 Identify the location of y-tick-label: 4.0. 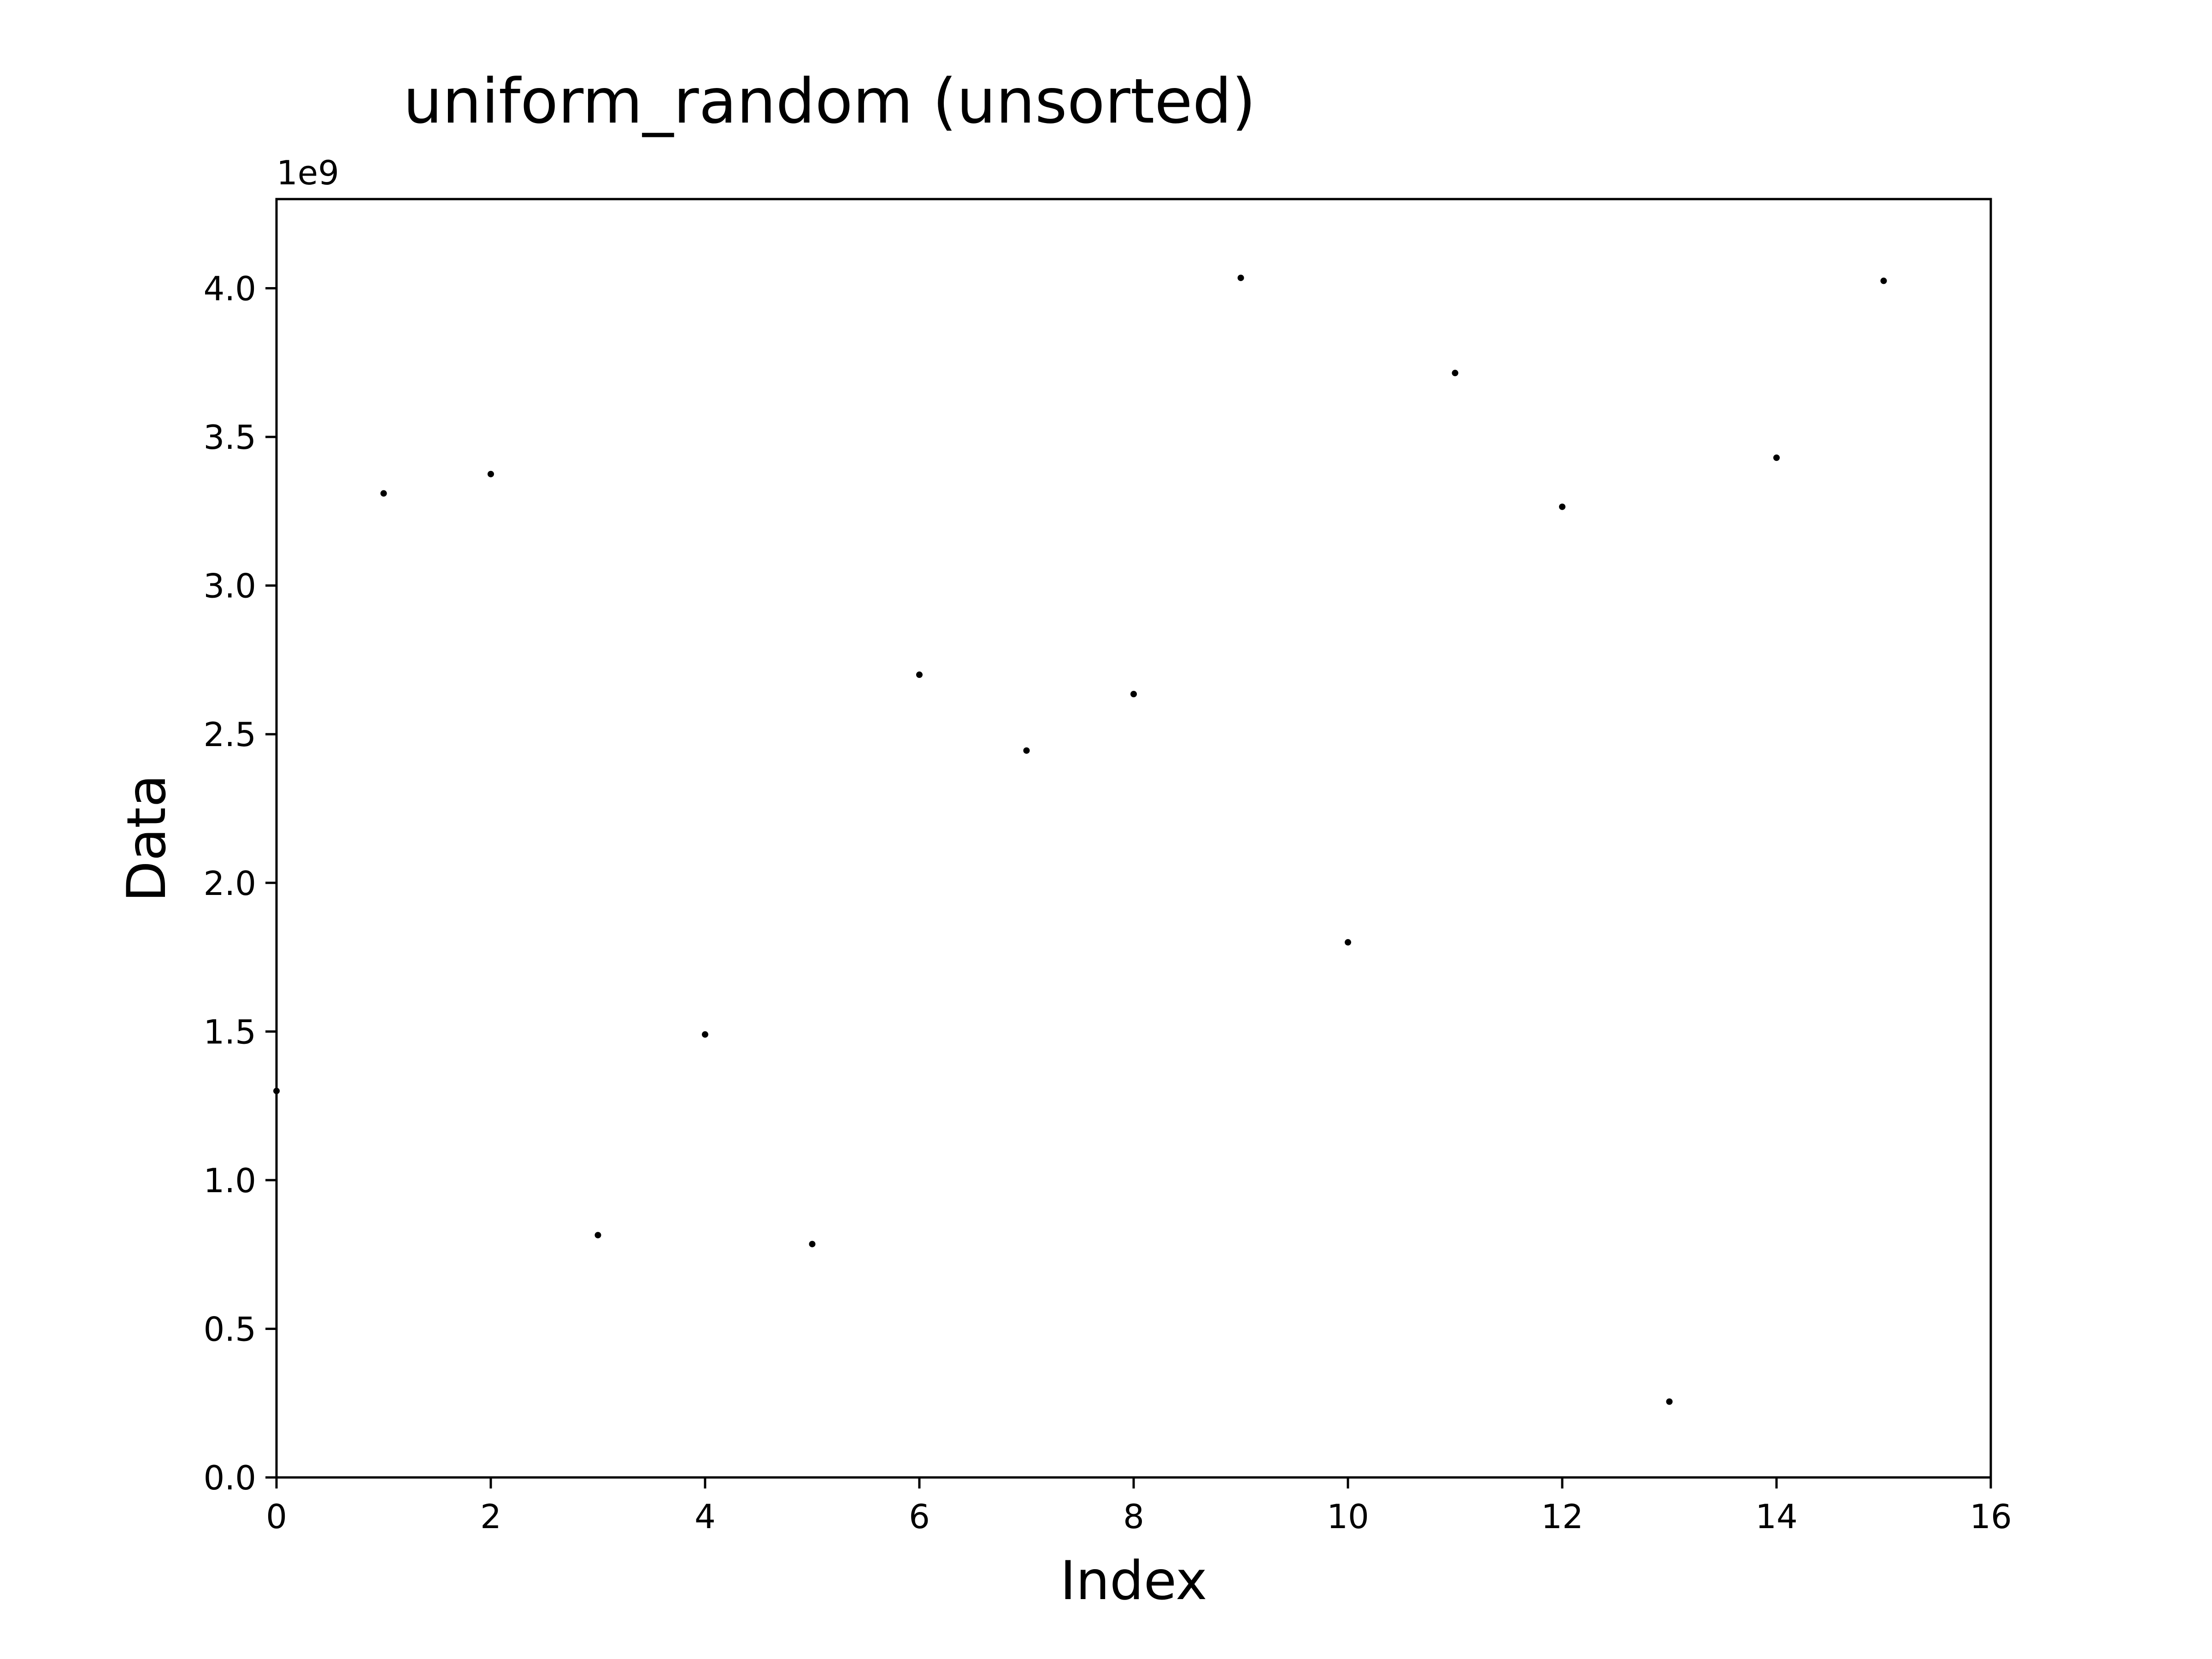
(229, 289).